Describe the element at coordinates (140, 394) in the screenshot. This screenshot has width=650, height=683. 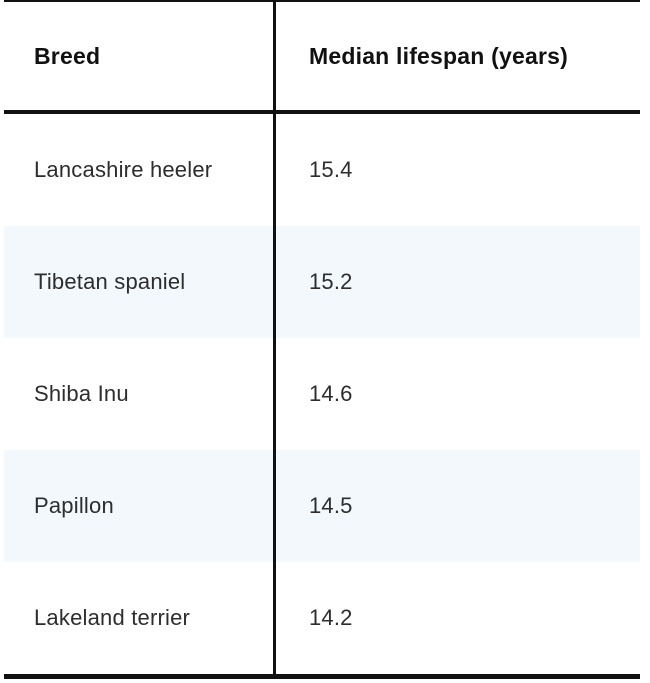
I see `breed-cell: Shiba Inu` at that location.